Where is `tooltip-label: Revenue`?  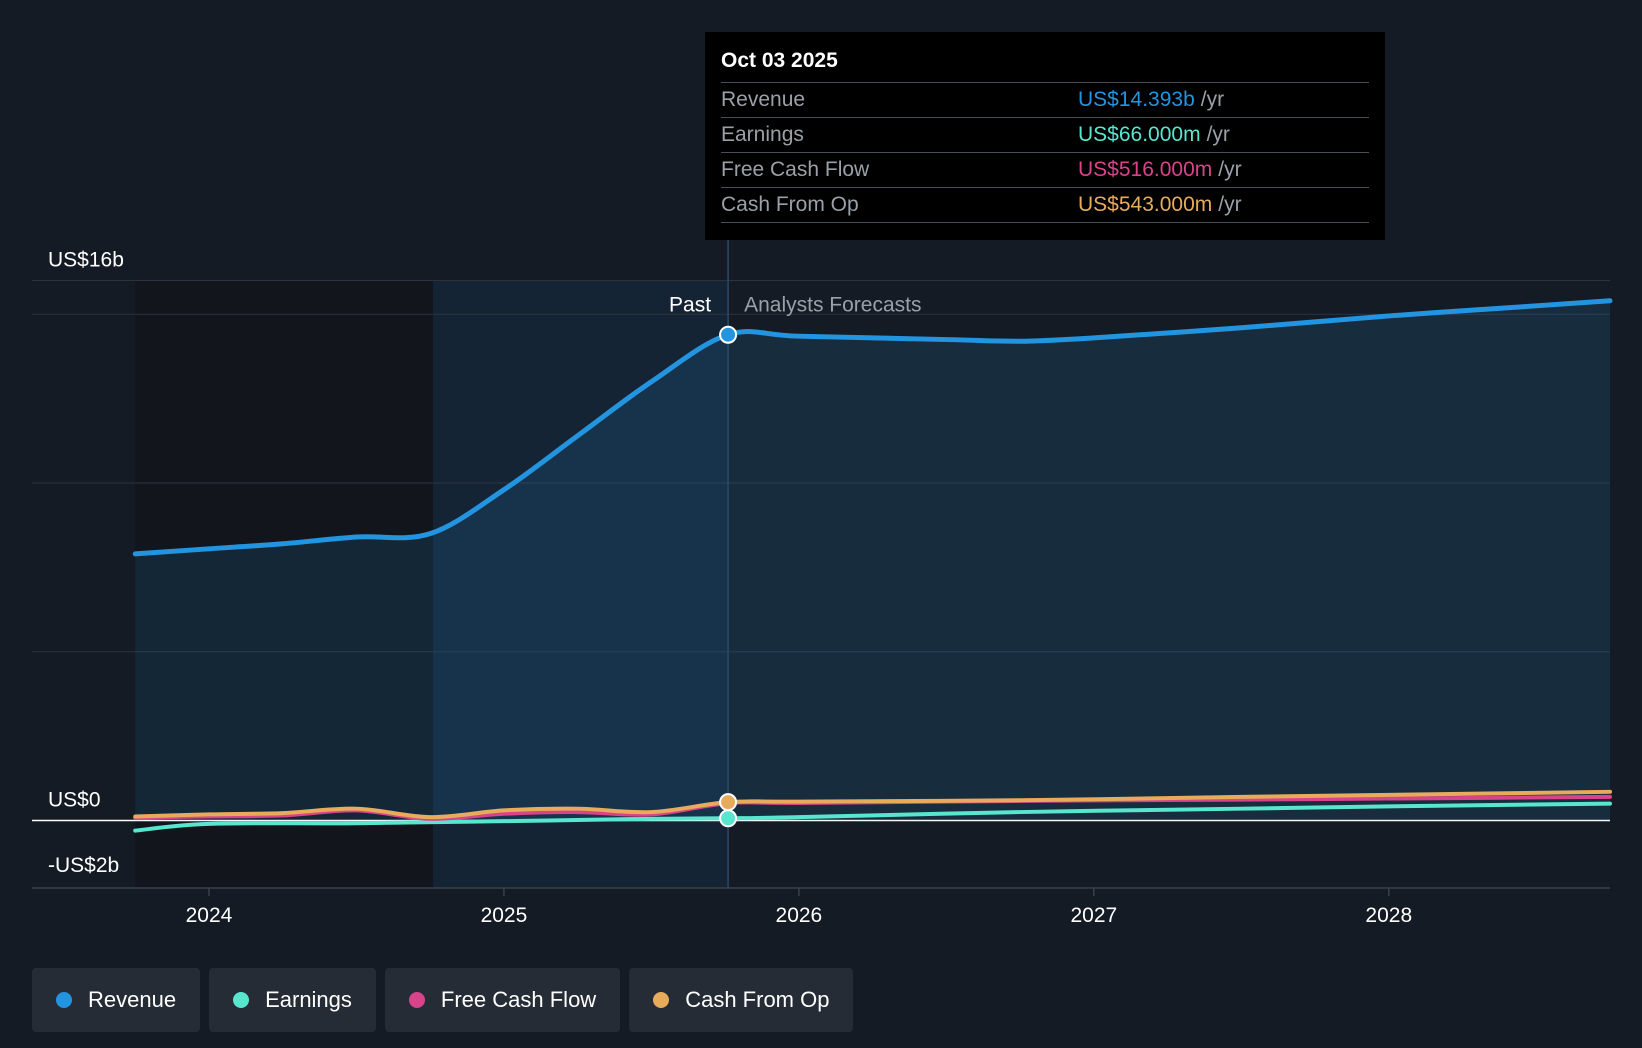 tooltip-label: Revenue is located at coordinates (763, 99).